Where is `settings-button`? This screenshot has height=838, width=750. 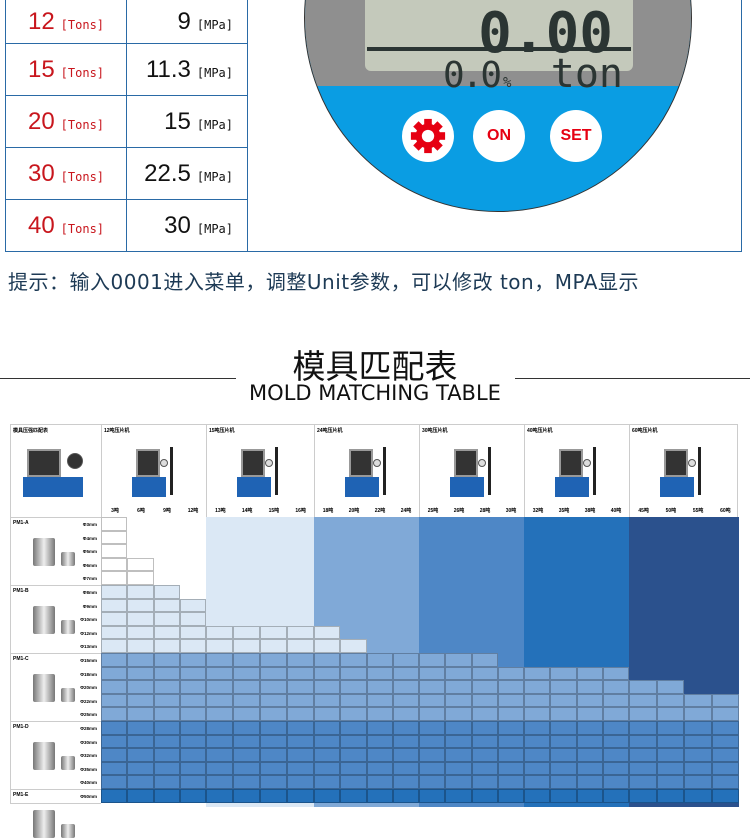 settings-button is located at coordinates (428, 136).